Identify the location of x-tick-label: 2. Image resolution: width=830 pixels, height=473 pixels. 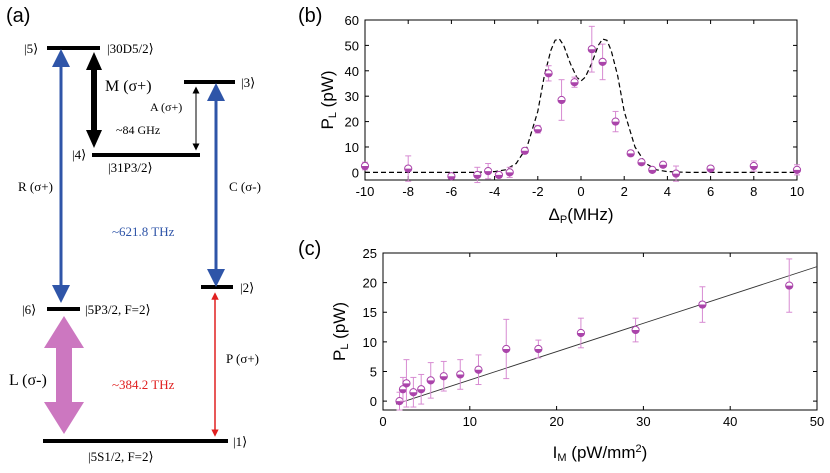
(624, 191).